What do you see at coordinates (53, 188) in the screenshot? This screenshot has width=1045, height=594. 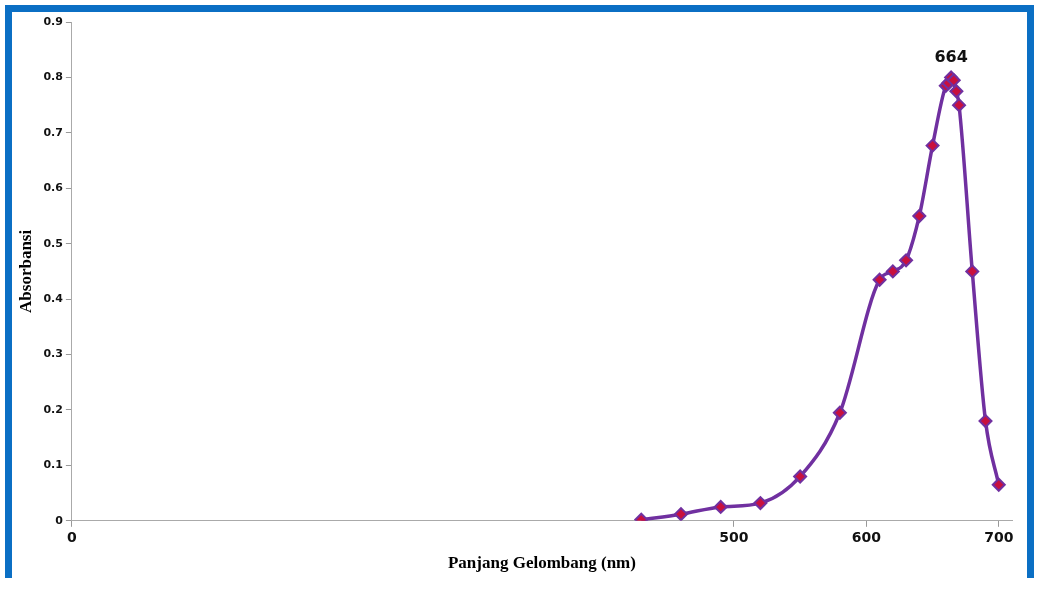 I see `y-tick-label: 0.6` at bounding box center [53, 188].